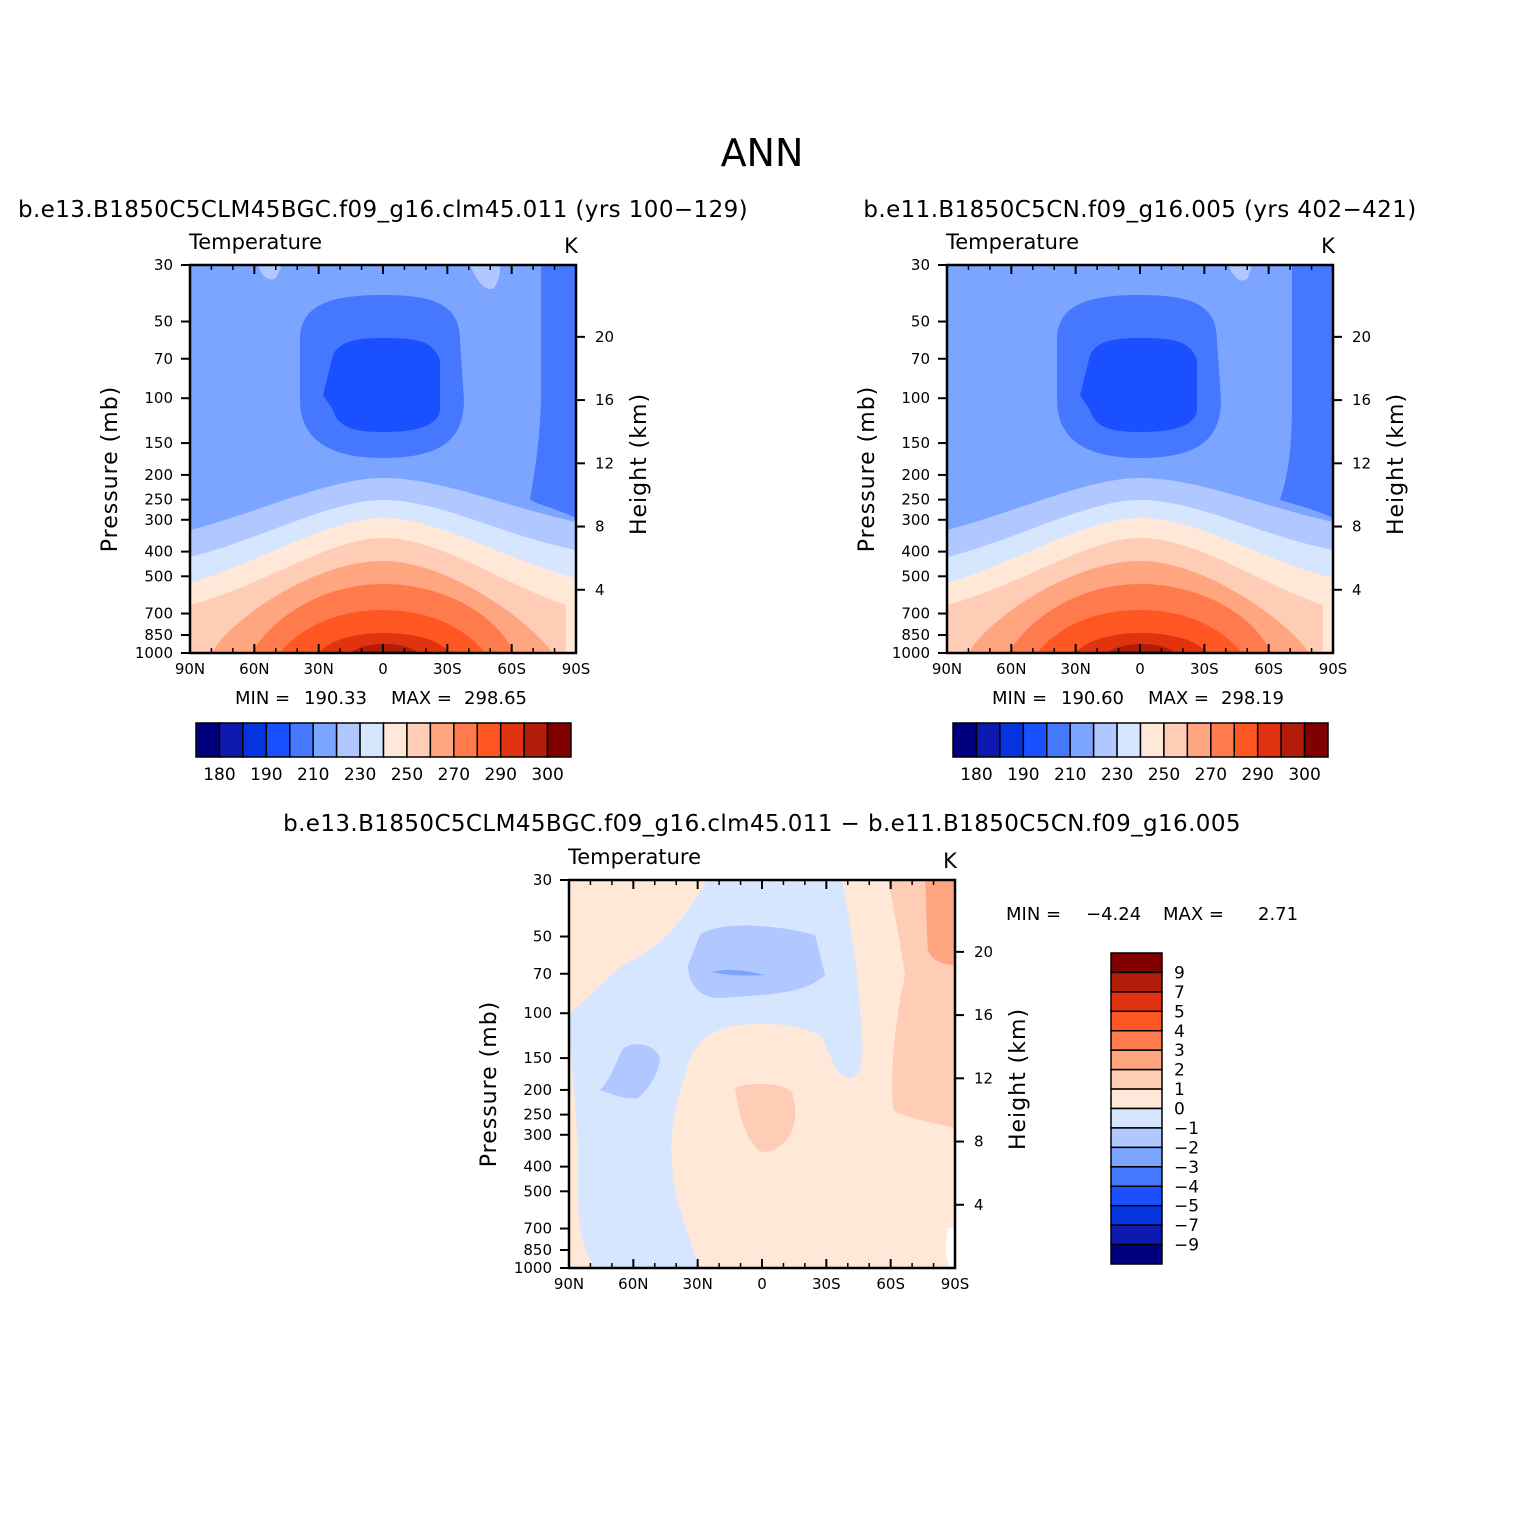 The height and width of the screenshot is (1524, 1524). I want to click on panel-3-min-label: MIN =, so click(1033, 914).